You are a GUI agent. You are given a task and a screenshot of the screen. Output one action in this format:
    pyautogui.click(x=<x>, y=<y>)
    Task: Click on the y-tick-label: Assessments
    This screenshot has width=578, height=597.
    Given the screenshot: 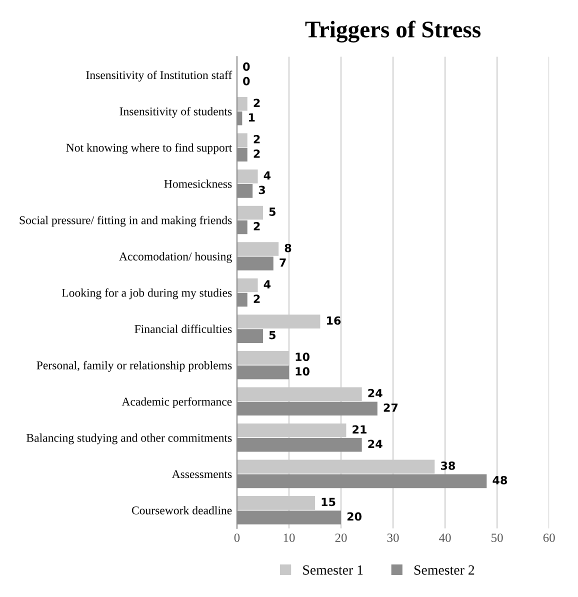 What is the action you would take?
    pyautogui.click(x=202, y=474)
    